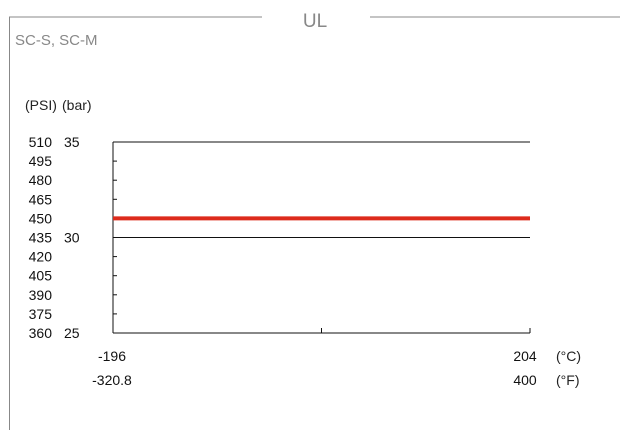  Describe the element at coordinates (72, 238) in the screenshot. I see `y-tick-label-bar: 30` at that location.